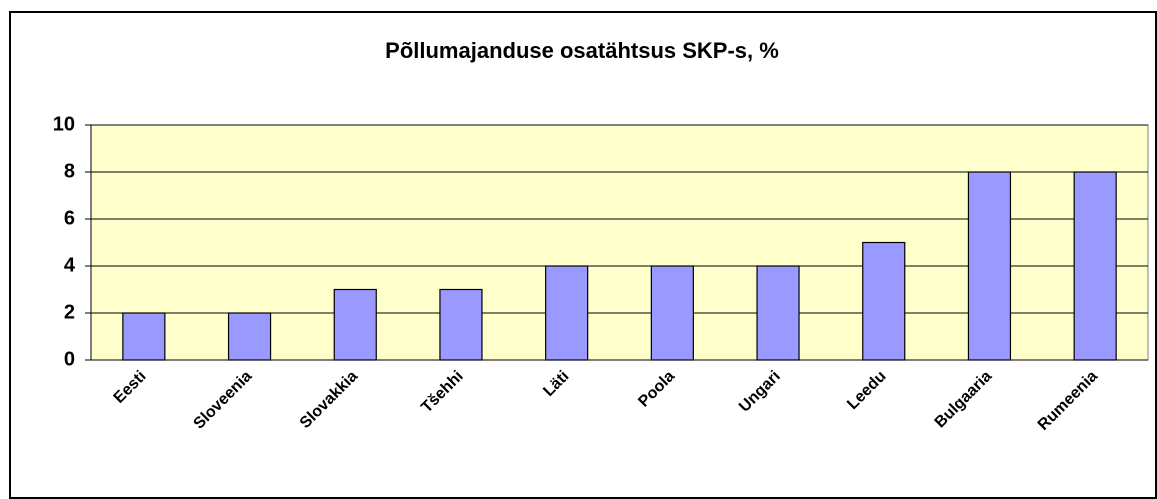 Image resolution: width=1157 pixels, height=499 pixels. I want to click on y-tick-label: 10, so click(64, 124).